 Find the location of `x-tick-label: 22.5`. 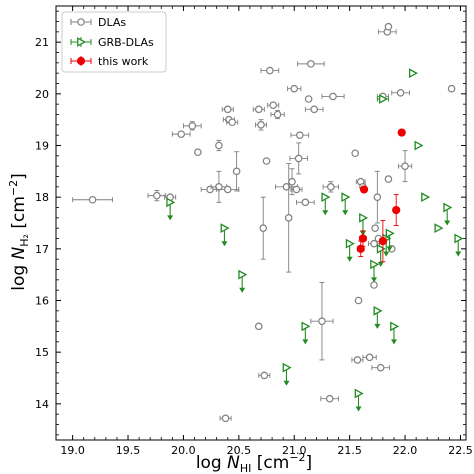

x-tick-label: 22.5 is located at coordinates (460, 450).